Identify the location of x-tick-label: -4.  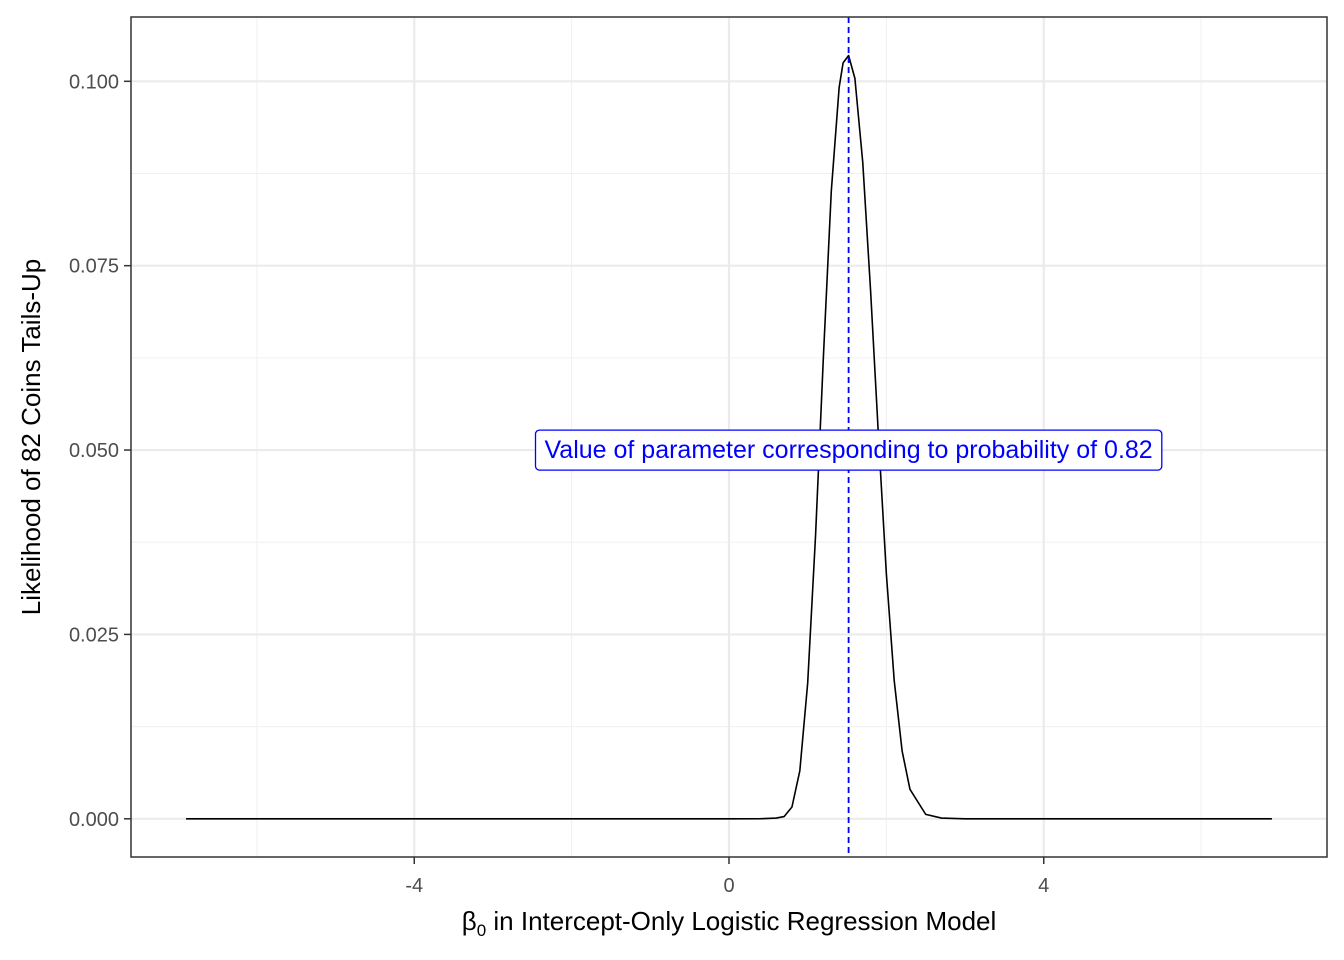
(414, 886).